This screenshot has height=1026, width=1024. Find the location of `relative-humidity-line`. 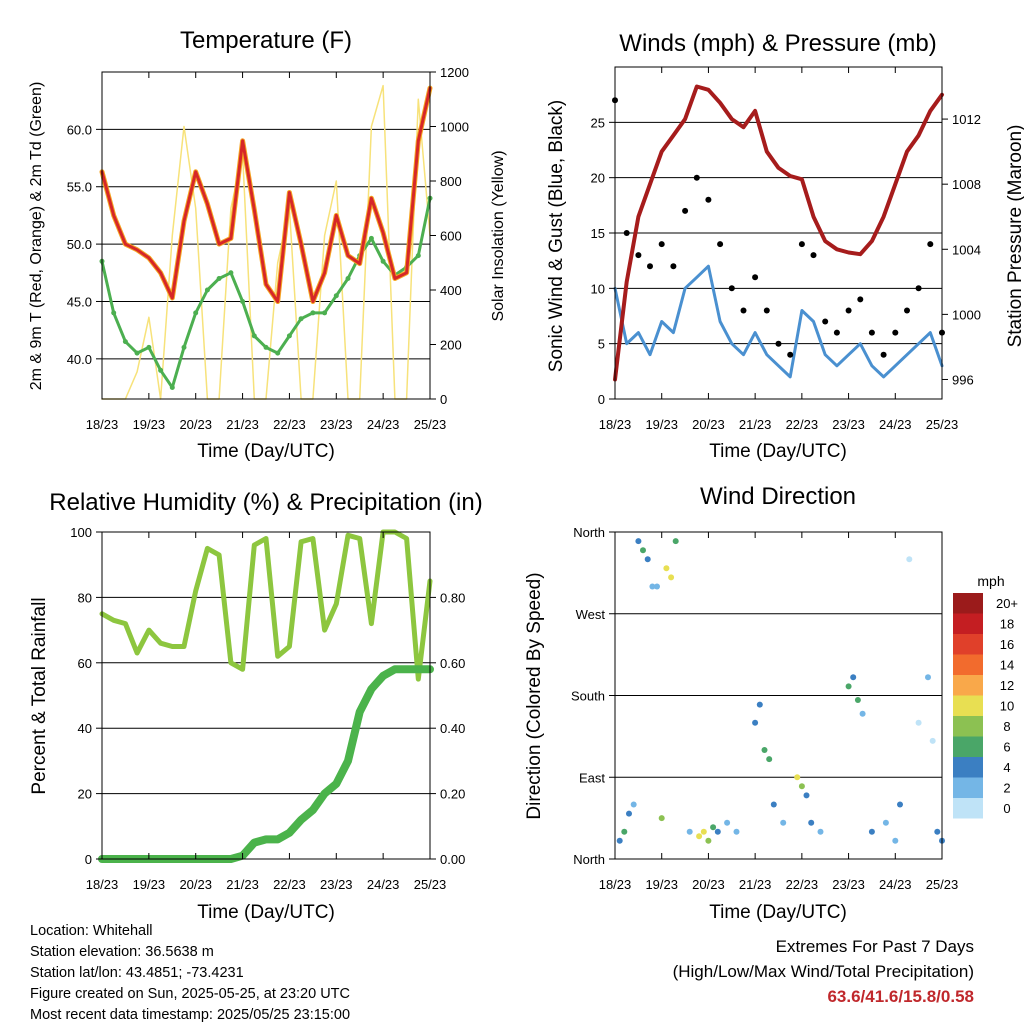

relative-humidity-line is located at coordinates (266, 605).